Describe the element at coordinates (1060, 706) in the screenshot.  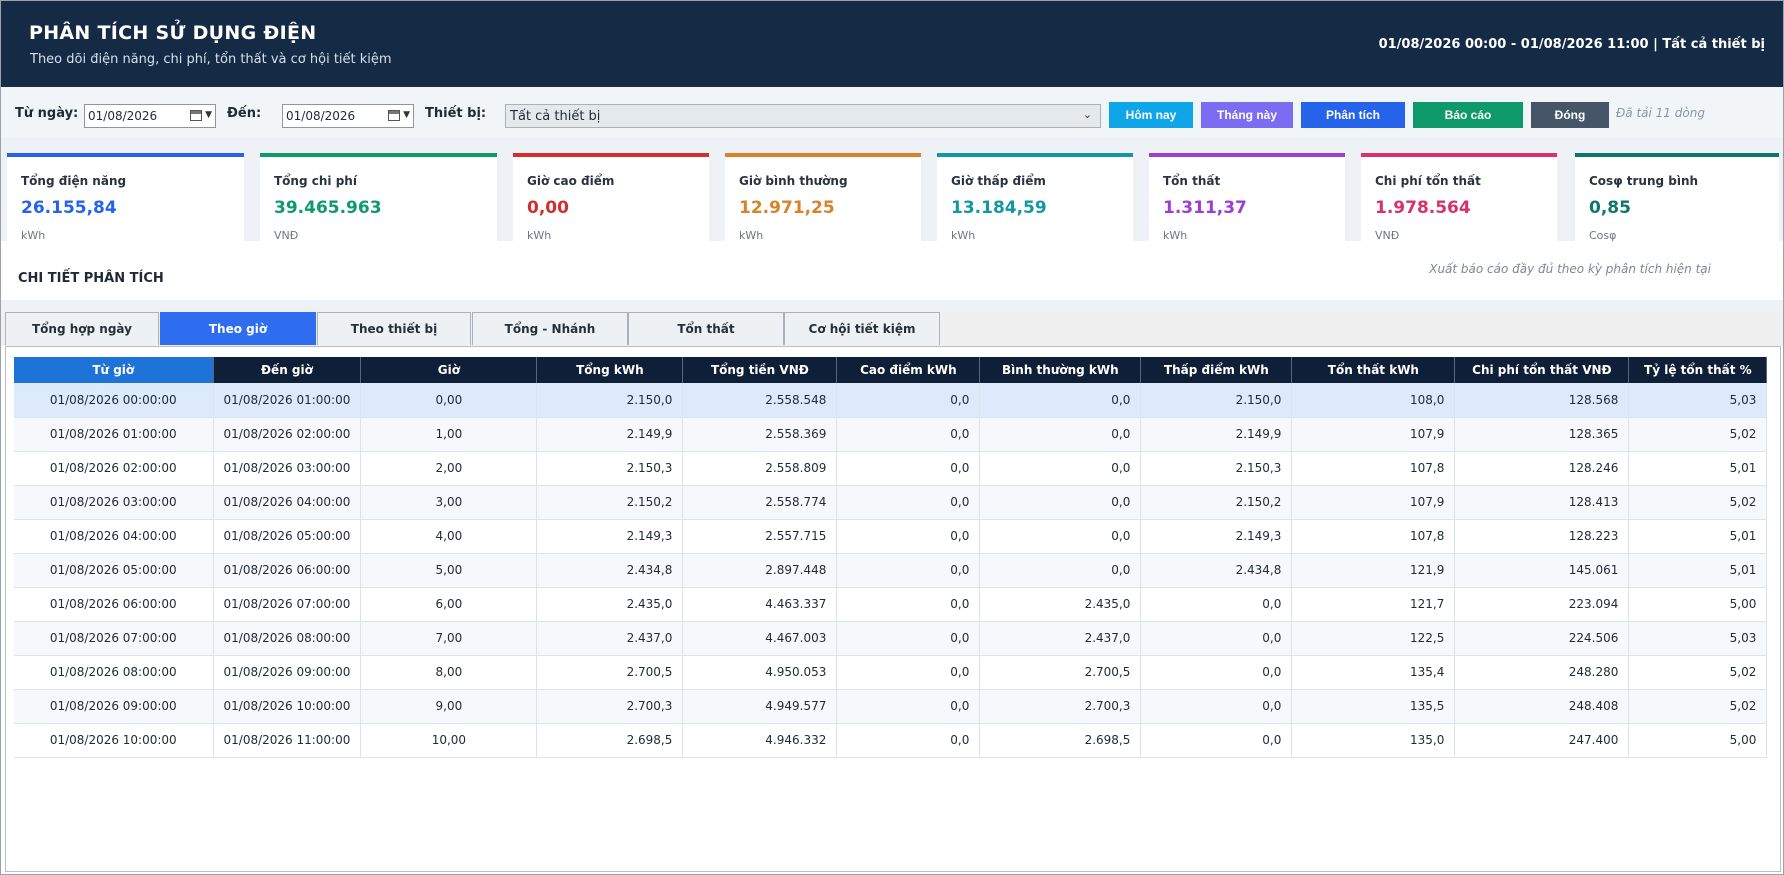
I see `table-cell: 2.700,3` at that location.